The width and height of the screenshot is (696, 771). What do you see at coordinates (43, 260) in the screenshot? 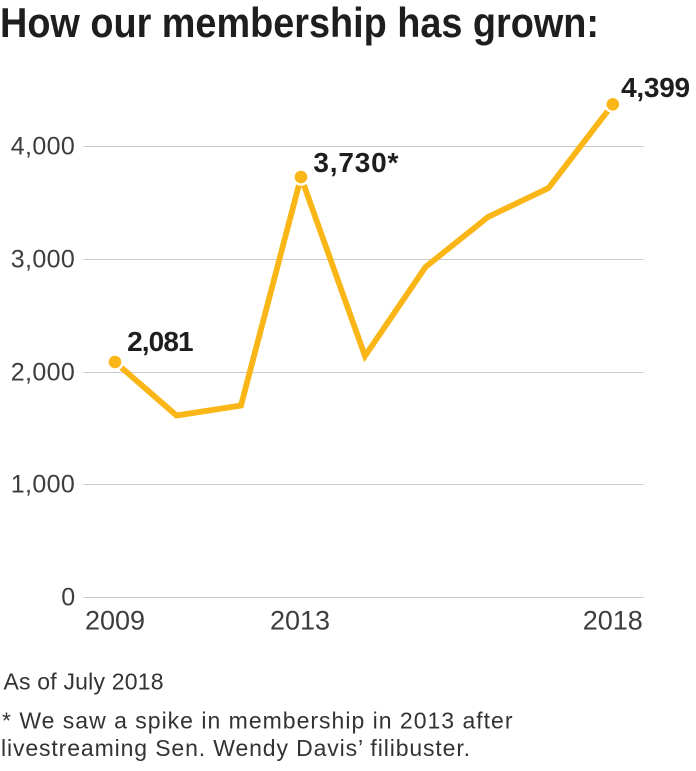
I see `svg-text: 3,000` at bounding box center [43, 260].